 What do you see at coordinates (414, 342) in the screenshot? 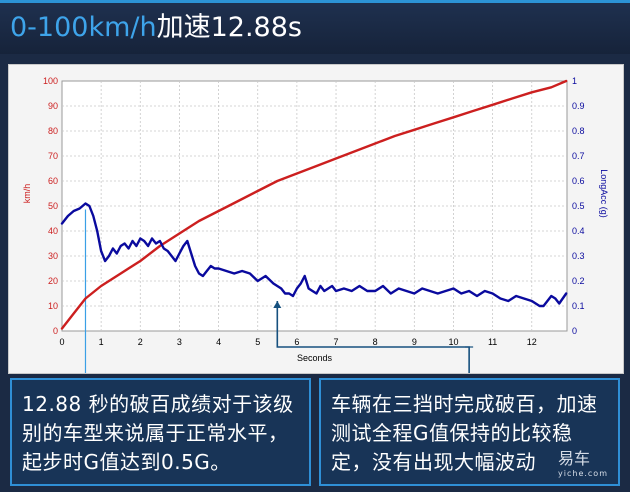
I see `x-tick-label: 9` at bounding box center [414, 342].